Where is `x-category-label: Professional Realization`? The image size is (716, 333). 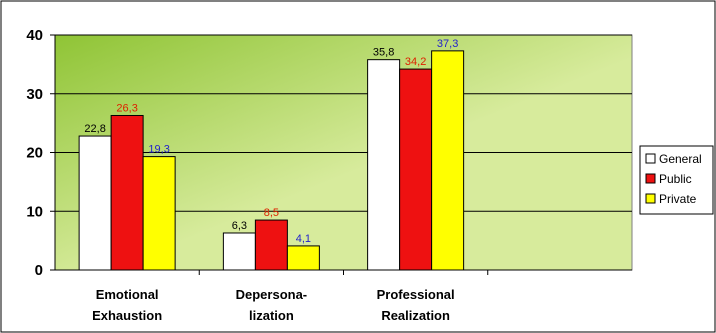
x-category-label: Professional Realization is located at coordinates (416, 305).